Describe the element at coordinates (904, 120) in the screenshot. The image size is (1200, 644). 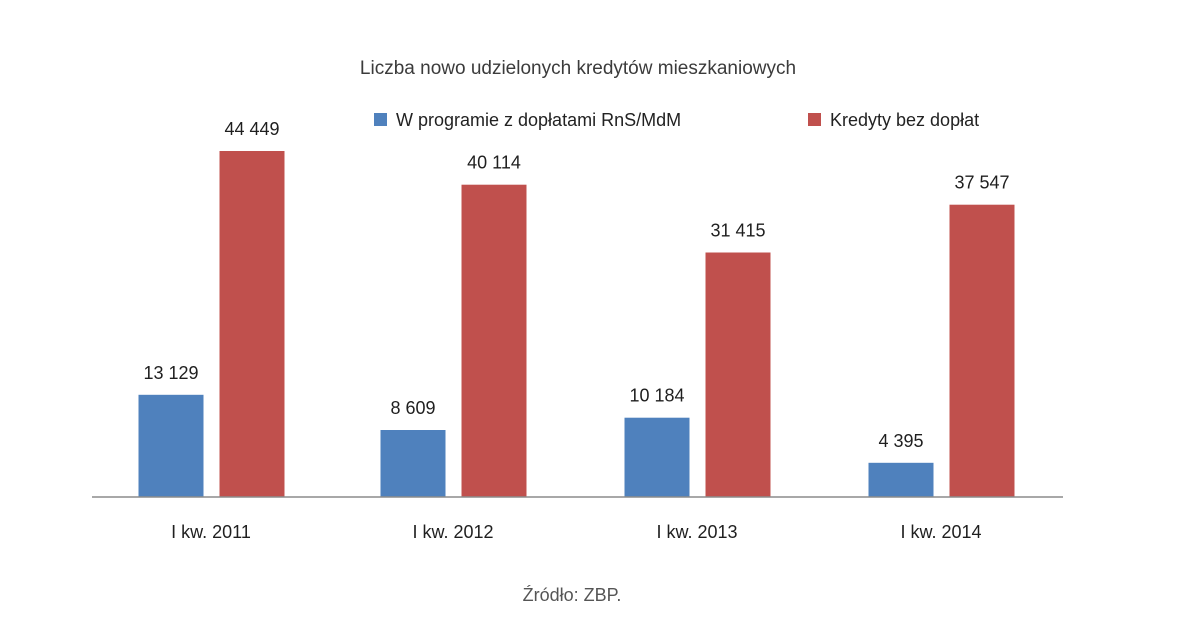
I see `legend-label-2: Kredyty bez dopłat` at that location.